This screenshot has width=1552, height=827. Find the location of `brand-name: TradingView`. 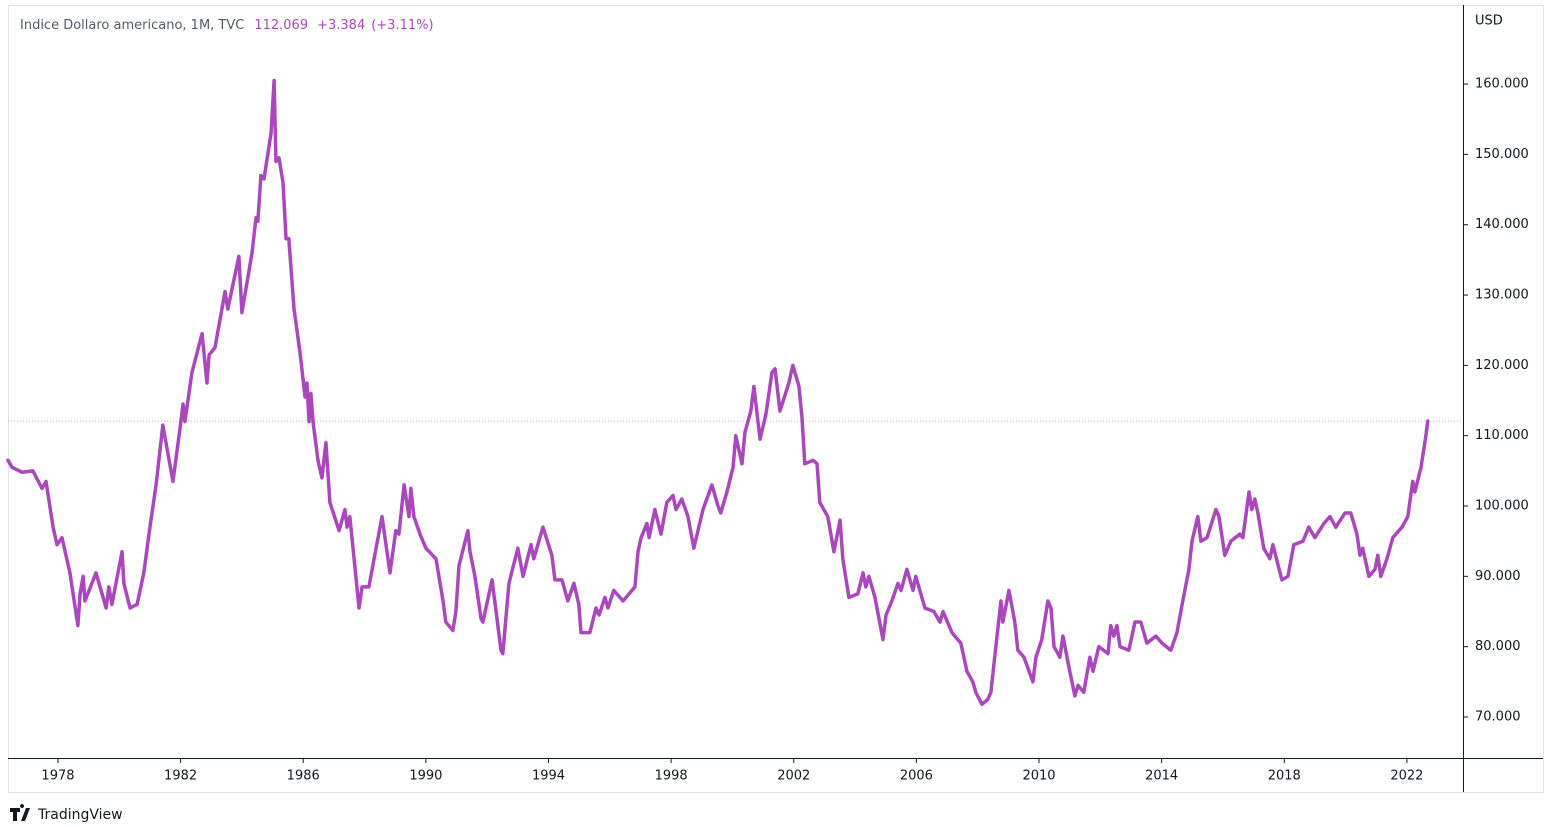

brand-name: TradingView is located at coordinates (80, 815).